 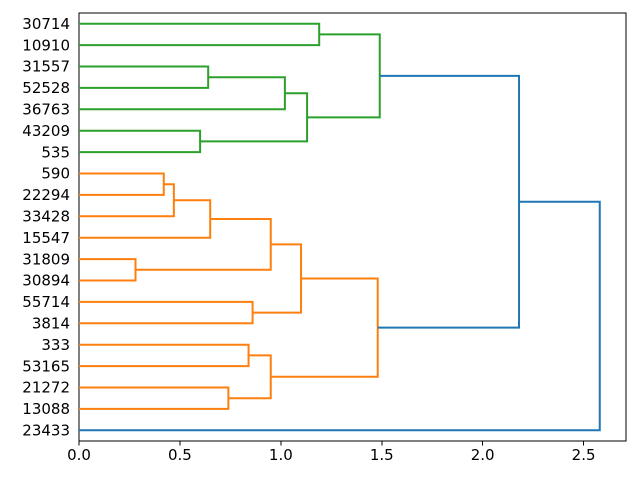 I want to click on dendrogram-link-G2, so click(x=140, y=141).